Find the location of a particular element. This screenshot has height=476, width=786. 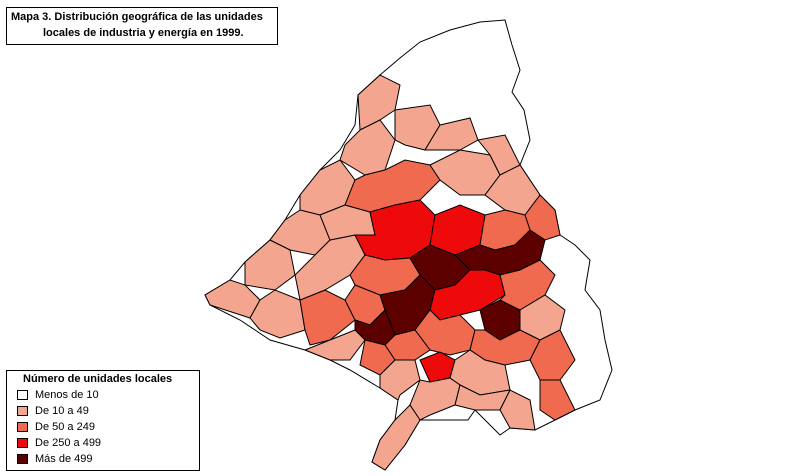

legend-label: De 250 a 499 is located at coordinates (68, 443).